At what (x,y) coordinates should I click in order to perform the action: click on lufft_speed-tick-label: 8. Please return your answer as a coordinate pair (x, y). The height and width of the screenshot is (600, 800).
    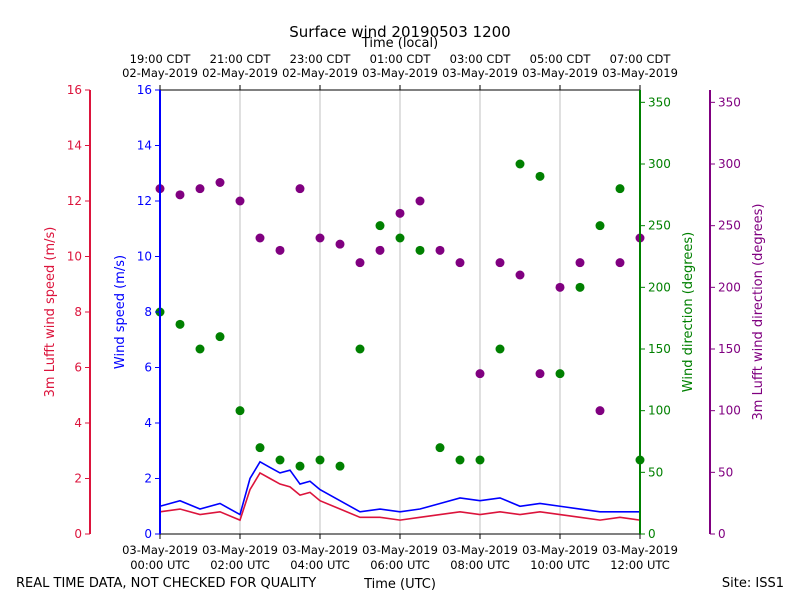
    Looking at the image, I should click on (78, 312).